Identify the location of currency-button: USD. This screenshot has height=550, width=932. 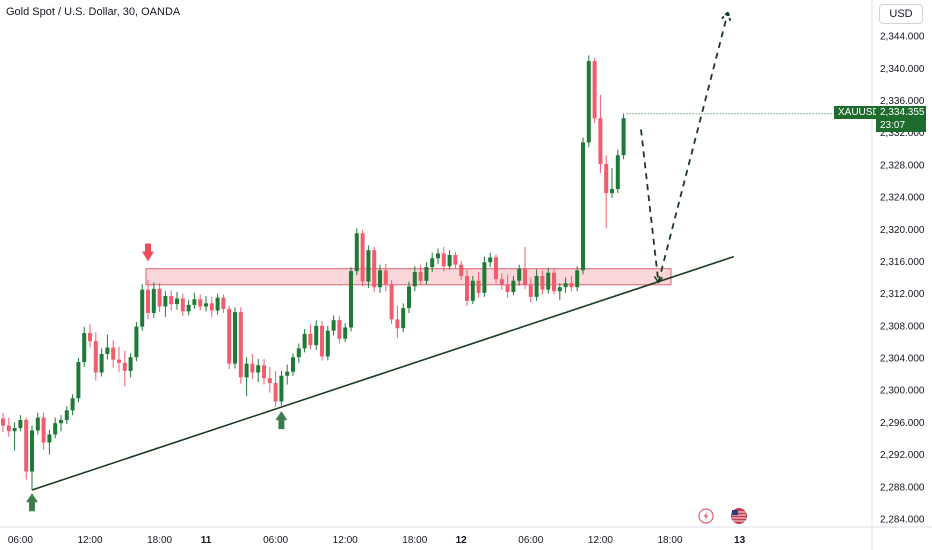
(901, 14).